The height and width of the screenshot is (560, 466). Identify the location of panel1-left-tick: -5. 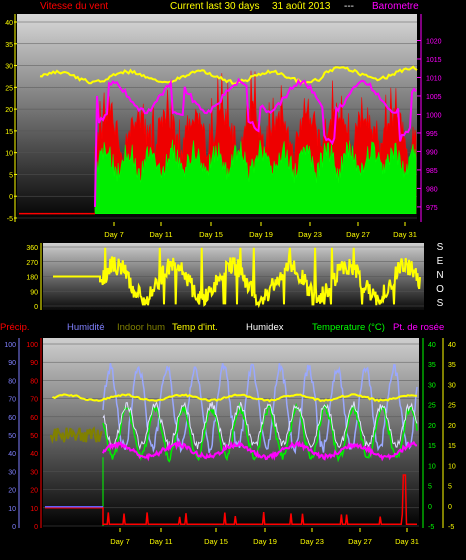
(10, 219).